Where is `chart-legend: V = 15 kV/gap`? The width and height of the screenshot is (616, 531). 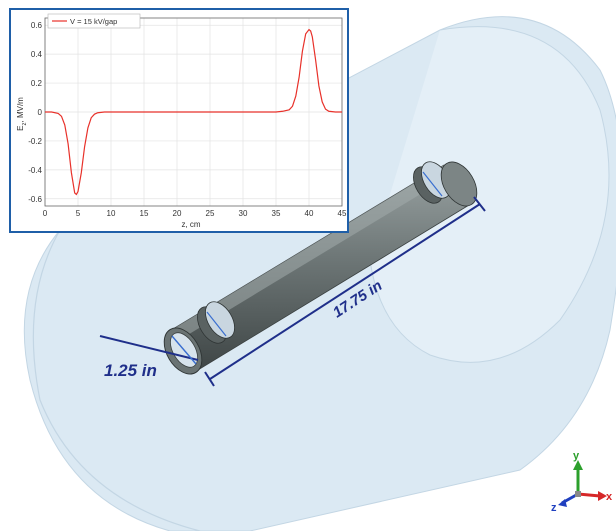 chart-legend: V = 15 kV/gap is located at coordinates (94, 21).